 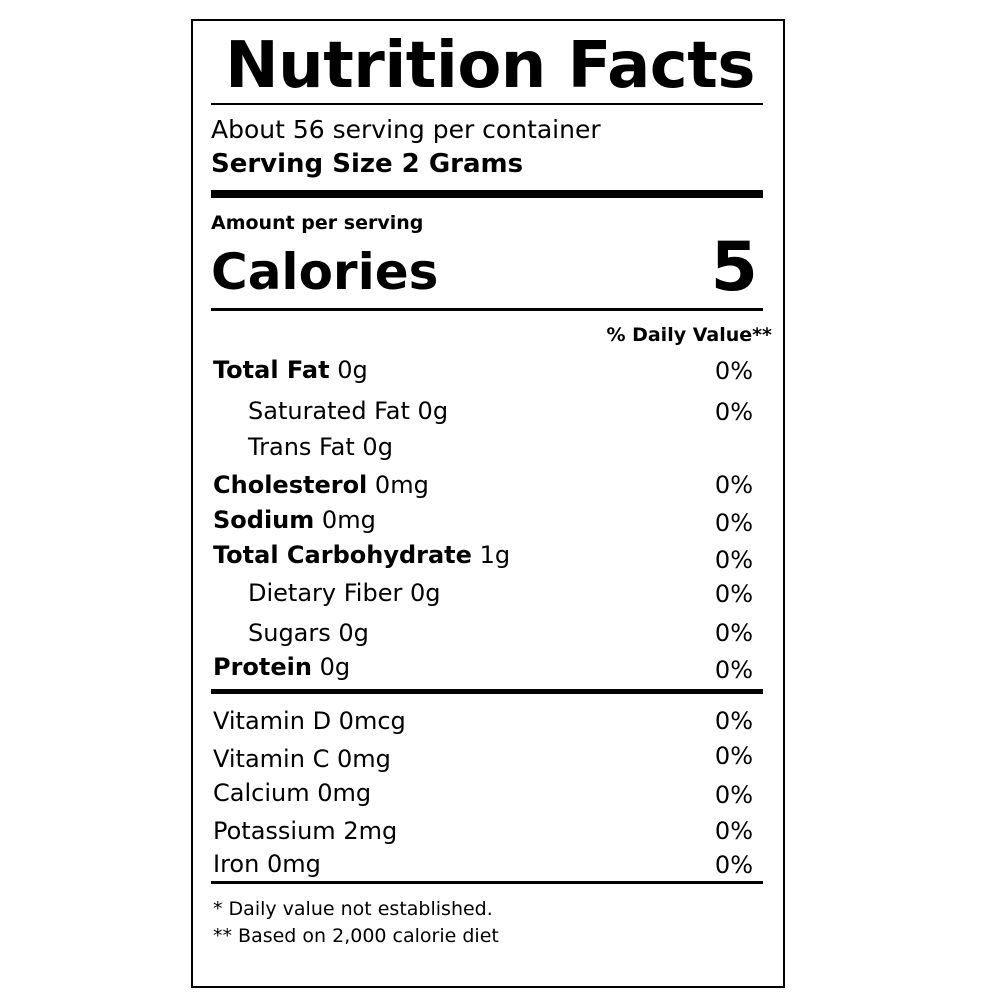 I want to click on vitamins-divider, so click(x=487, y=691).